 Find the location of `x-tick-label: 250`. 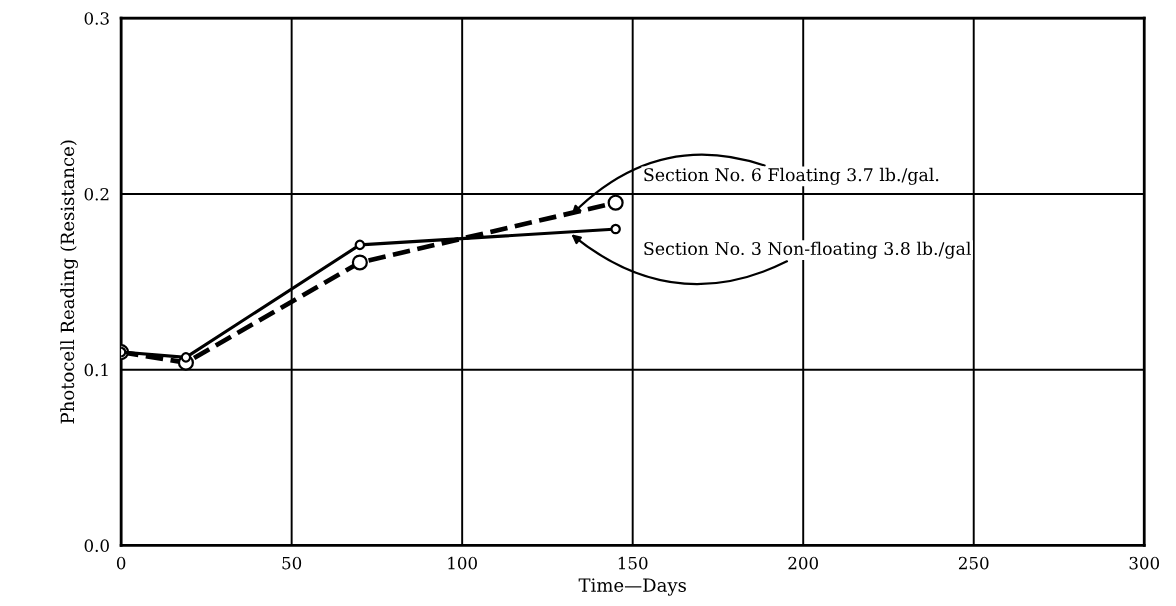

x-tick-label: 250 is located at coordinates (973, 563).